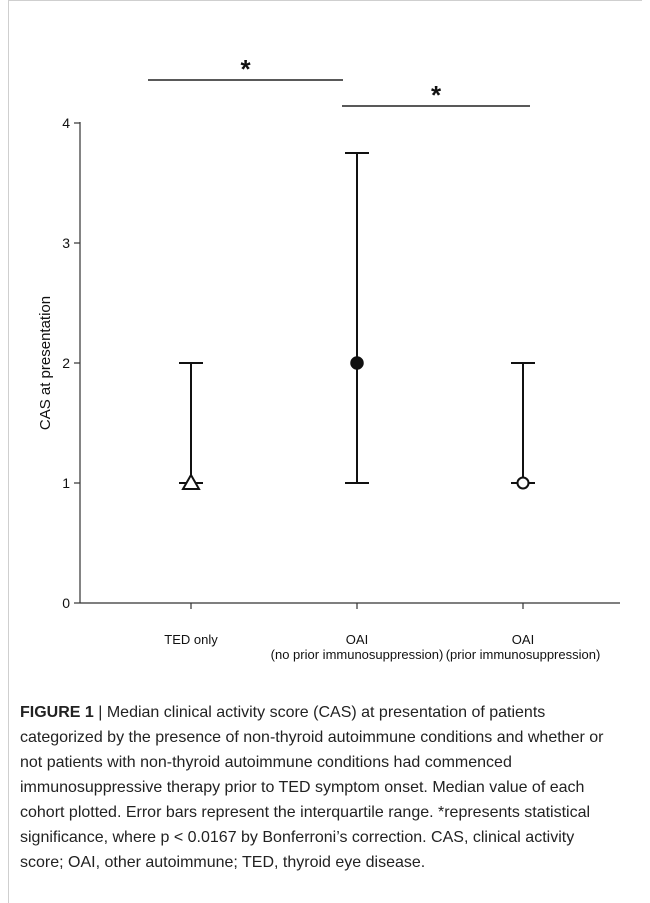 Image resolution: width=650 pixels, height=903 pixels. What do you see at coordinates (66, 243) in the screenshot?
I see `y-tick-label: 3` at bounding box center [66, 243].